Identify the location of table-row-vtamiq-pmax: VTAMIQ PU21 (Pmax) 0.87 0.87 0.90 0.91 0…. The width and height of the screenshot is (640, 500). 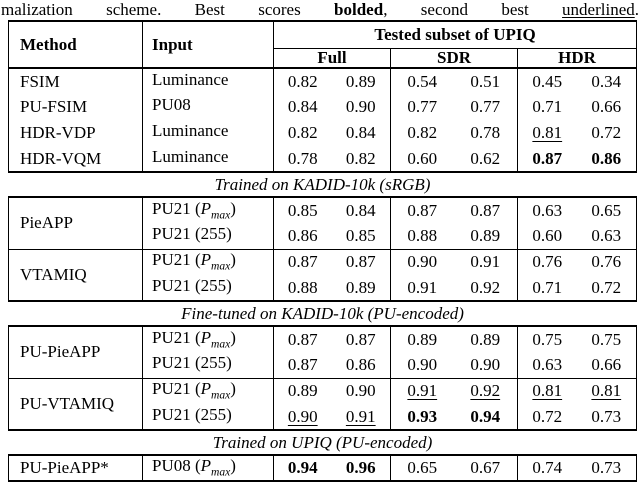
(323, 274).